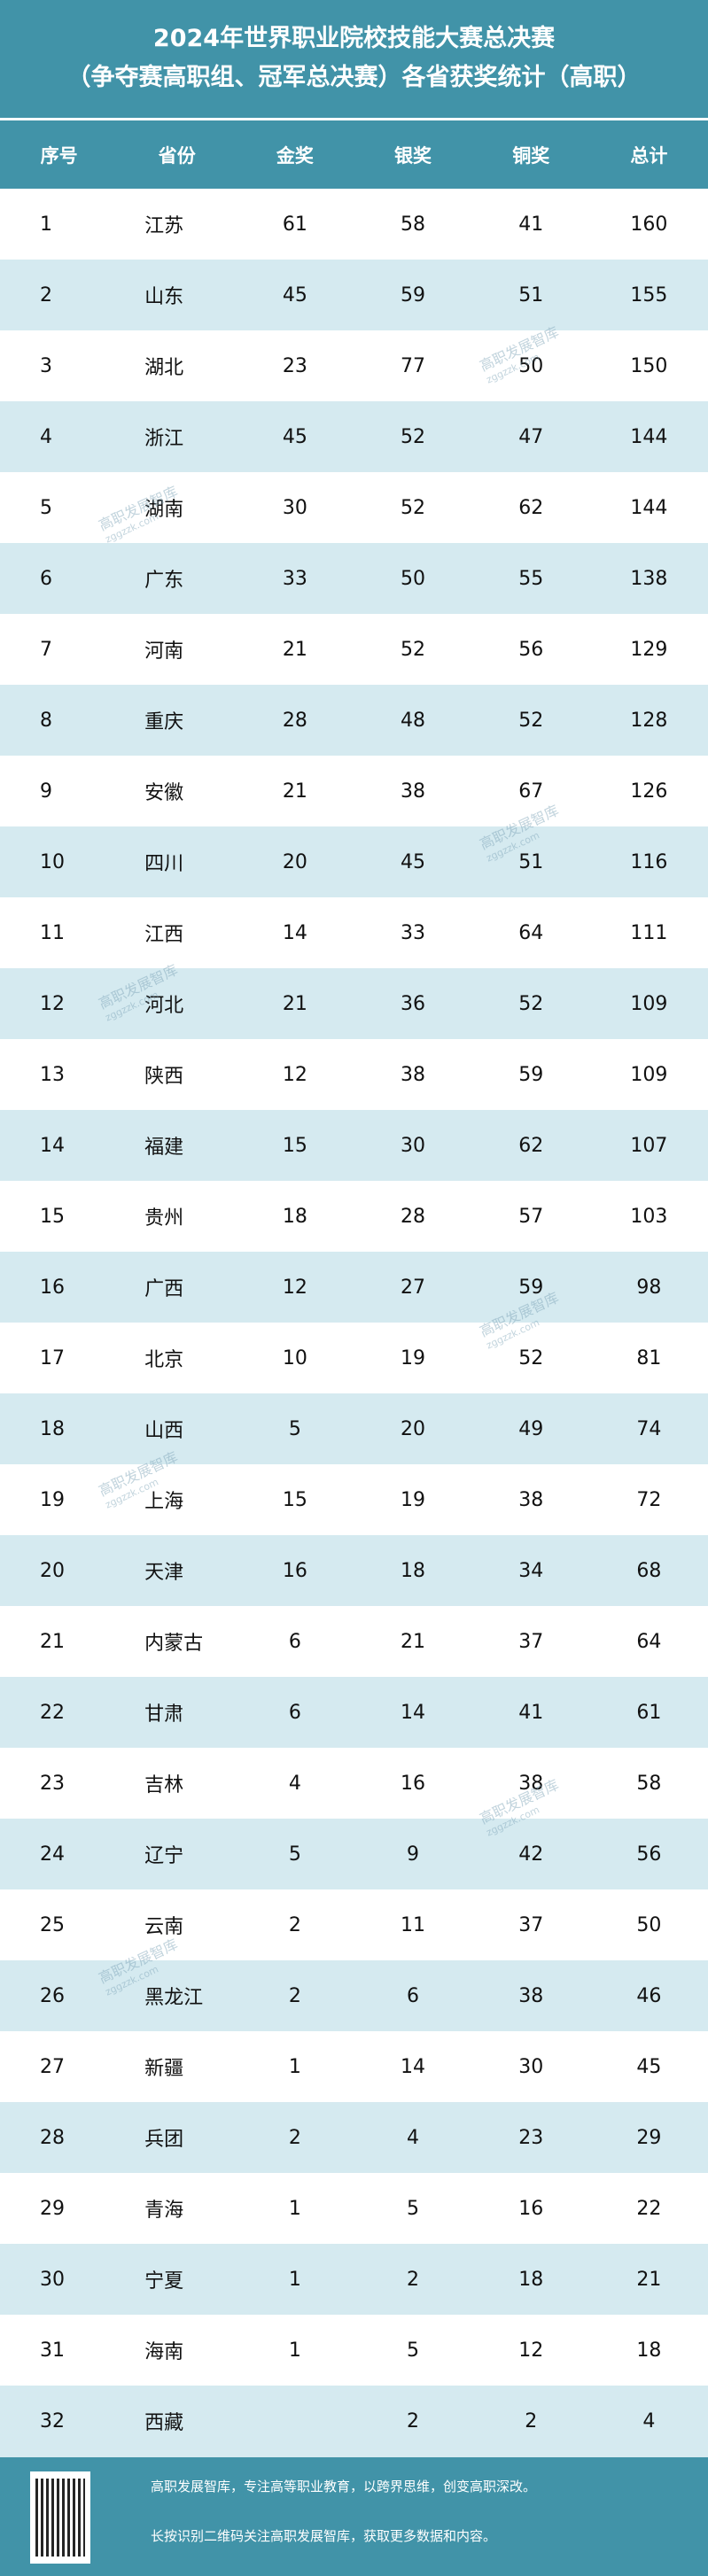 This screenshot has width=708, height=2576. What do you see at coordinates (413, 224) in the screenshot?
I see `cell-silver: 58` at bounding box center [413, 224].